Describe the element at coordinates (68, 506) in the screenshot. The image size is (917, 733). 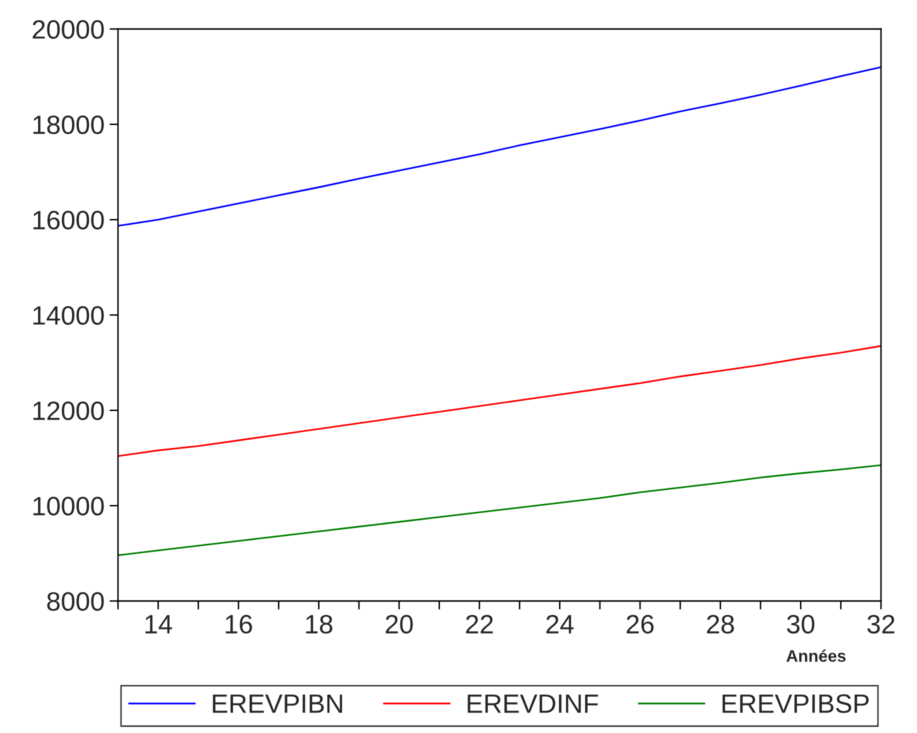
I see `y-tick-label: 10000` at that location.